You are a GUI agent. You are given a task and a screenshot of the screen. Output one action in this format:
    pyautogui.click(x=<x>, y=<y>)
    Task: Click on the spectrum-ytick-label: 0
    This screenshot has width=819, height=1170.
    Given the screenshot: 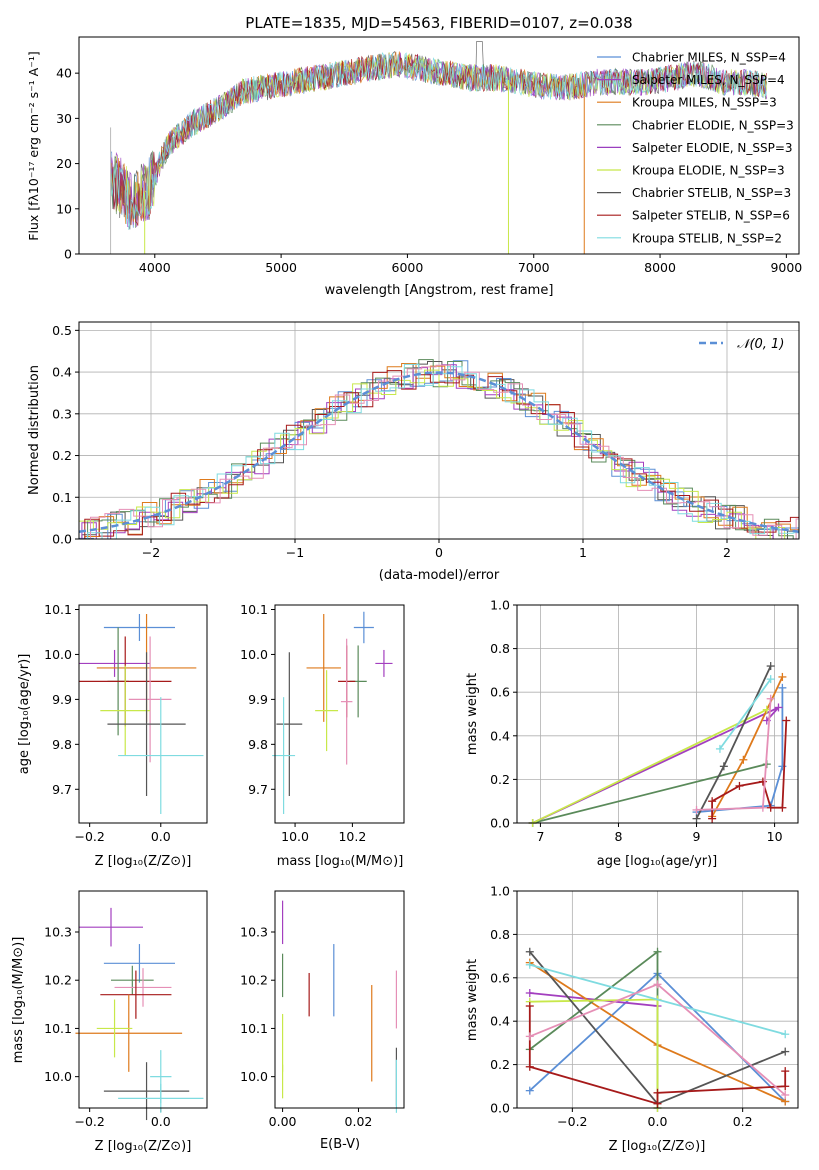 What is the action you would take?
    pyautogui.click(x=68, y=254)
    